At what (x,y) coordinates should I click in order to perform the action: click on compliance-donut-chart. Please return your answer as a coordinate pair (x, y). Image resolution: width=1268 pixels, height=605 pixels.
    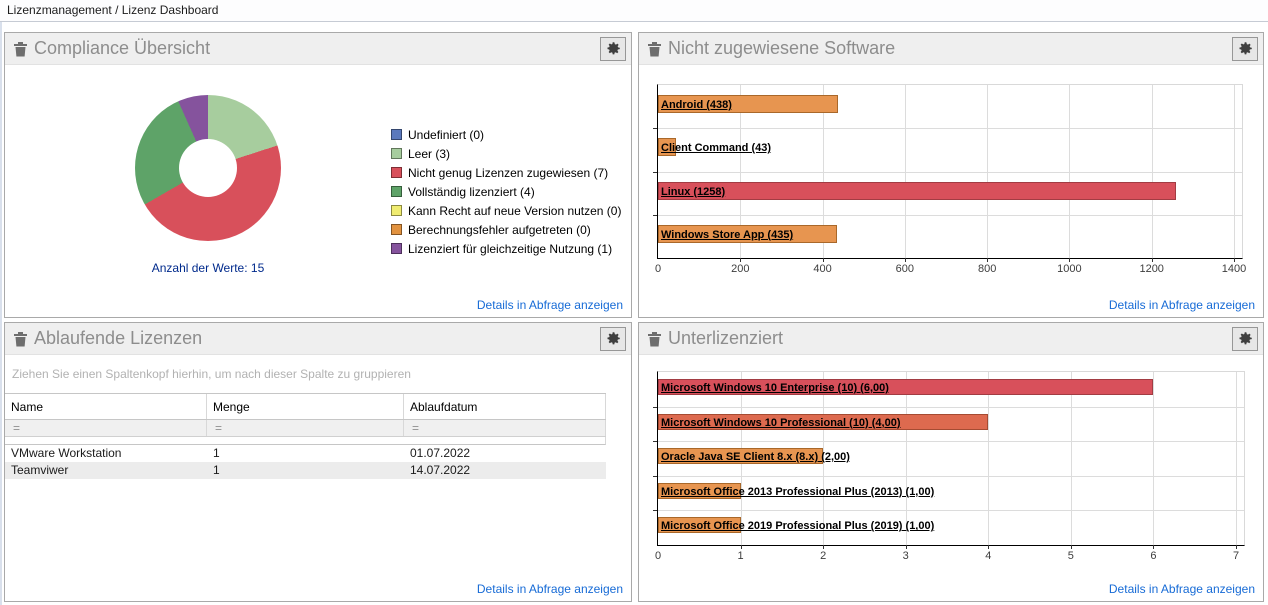
    Looking at the image, I should click on (208, 168).